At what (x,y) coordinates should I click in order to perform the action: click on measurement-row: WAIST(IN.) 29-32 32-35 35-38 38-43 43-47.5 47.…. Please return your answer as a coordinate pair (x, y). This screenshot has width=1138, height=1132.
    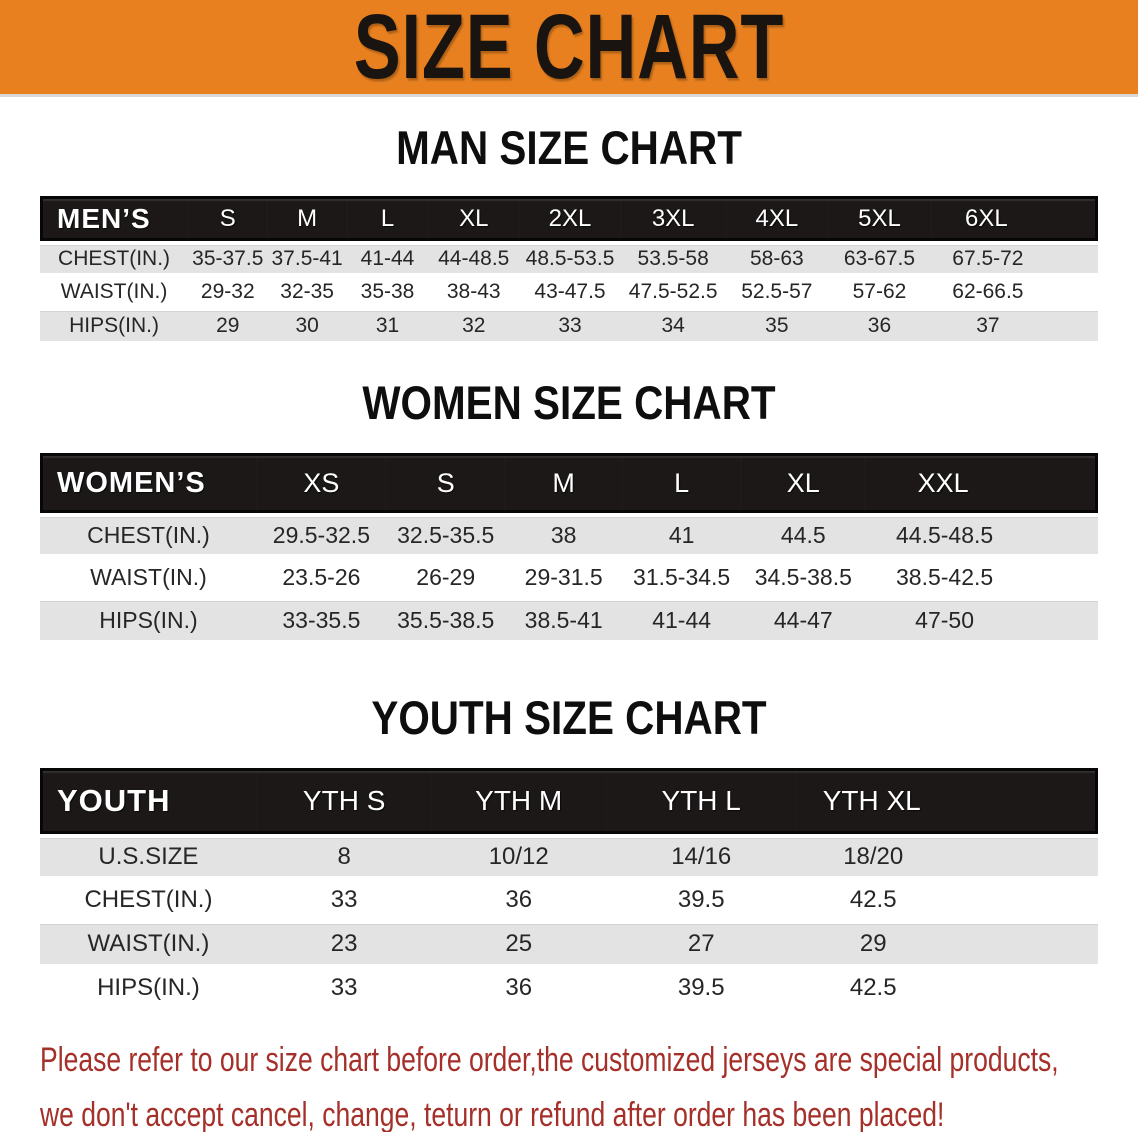
    Looking at the image, I should click on (569, 292).